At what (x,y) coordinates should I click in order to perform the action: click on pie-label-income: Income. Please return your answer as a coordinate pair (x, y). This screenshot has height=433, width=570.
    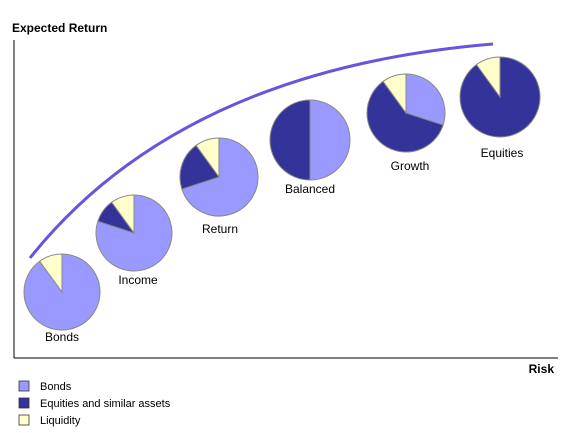
    Looking at the image, I should click on (138, 280).